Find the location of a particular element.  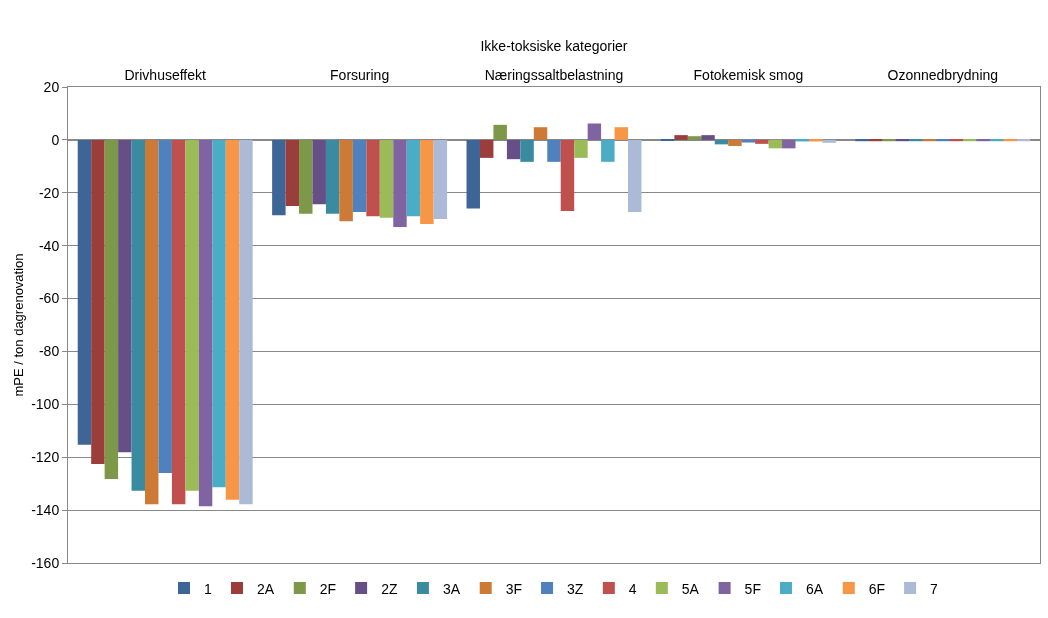

legend-label: 3A is located at coordinates (451, 588).